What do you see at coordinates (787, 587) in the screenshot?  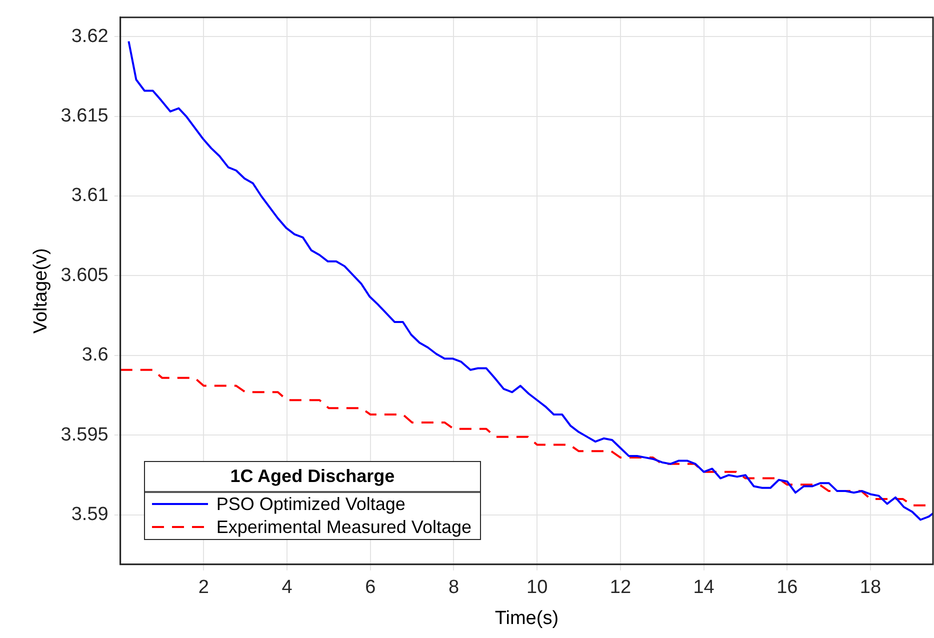 I see `x-tick-label: 16` at bounding box center [787, 587].